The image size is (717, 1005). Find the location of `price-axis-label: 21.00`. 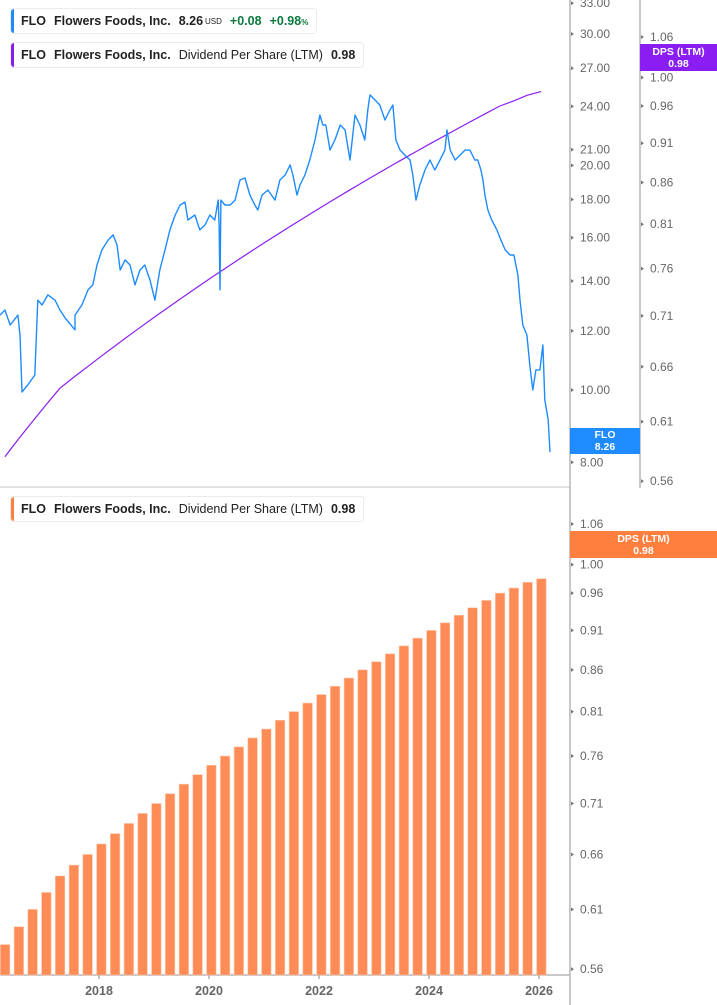

price-axis-label: 21.00 is located at coordinates (595, 150).